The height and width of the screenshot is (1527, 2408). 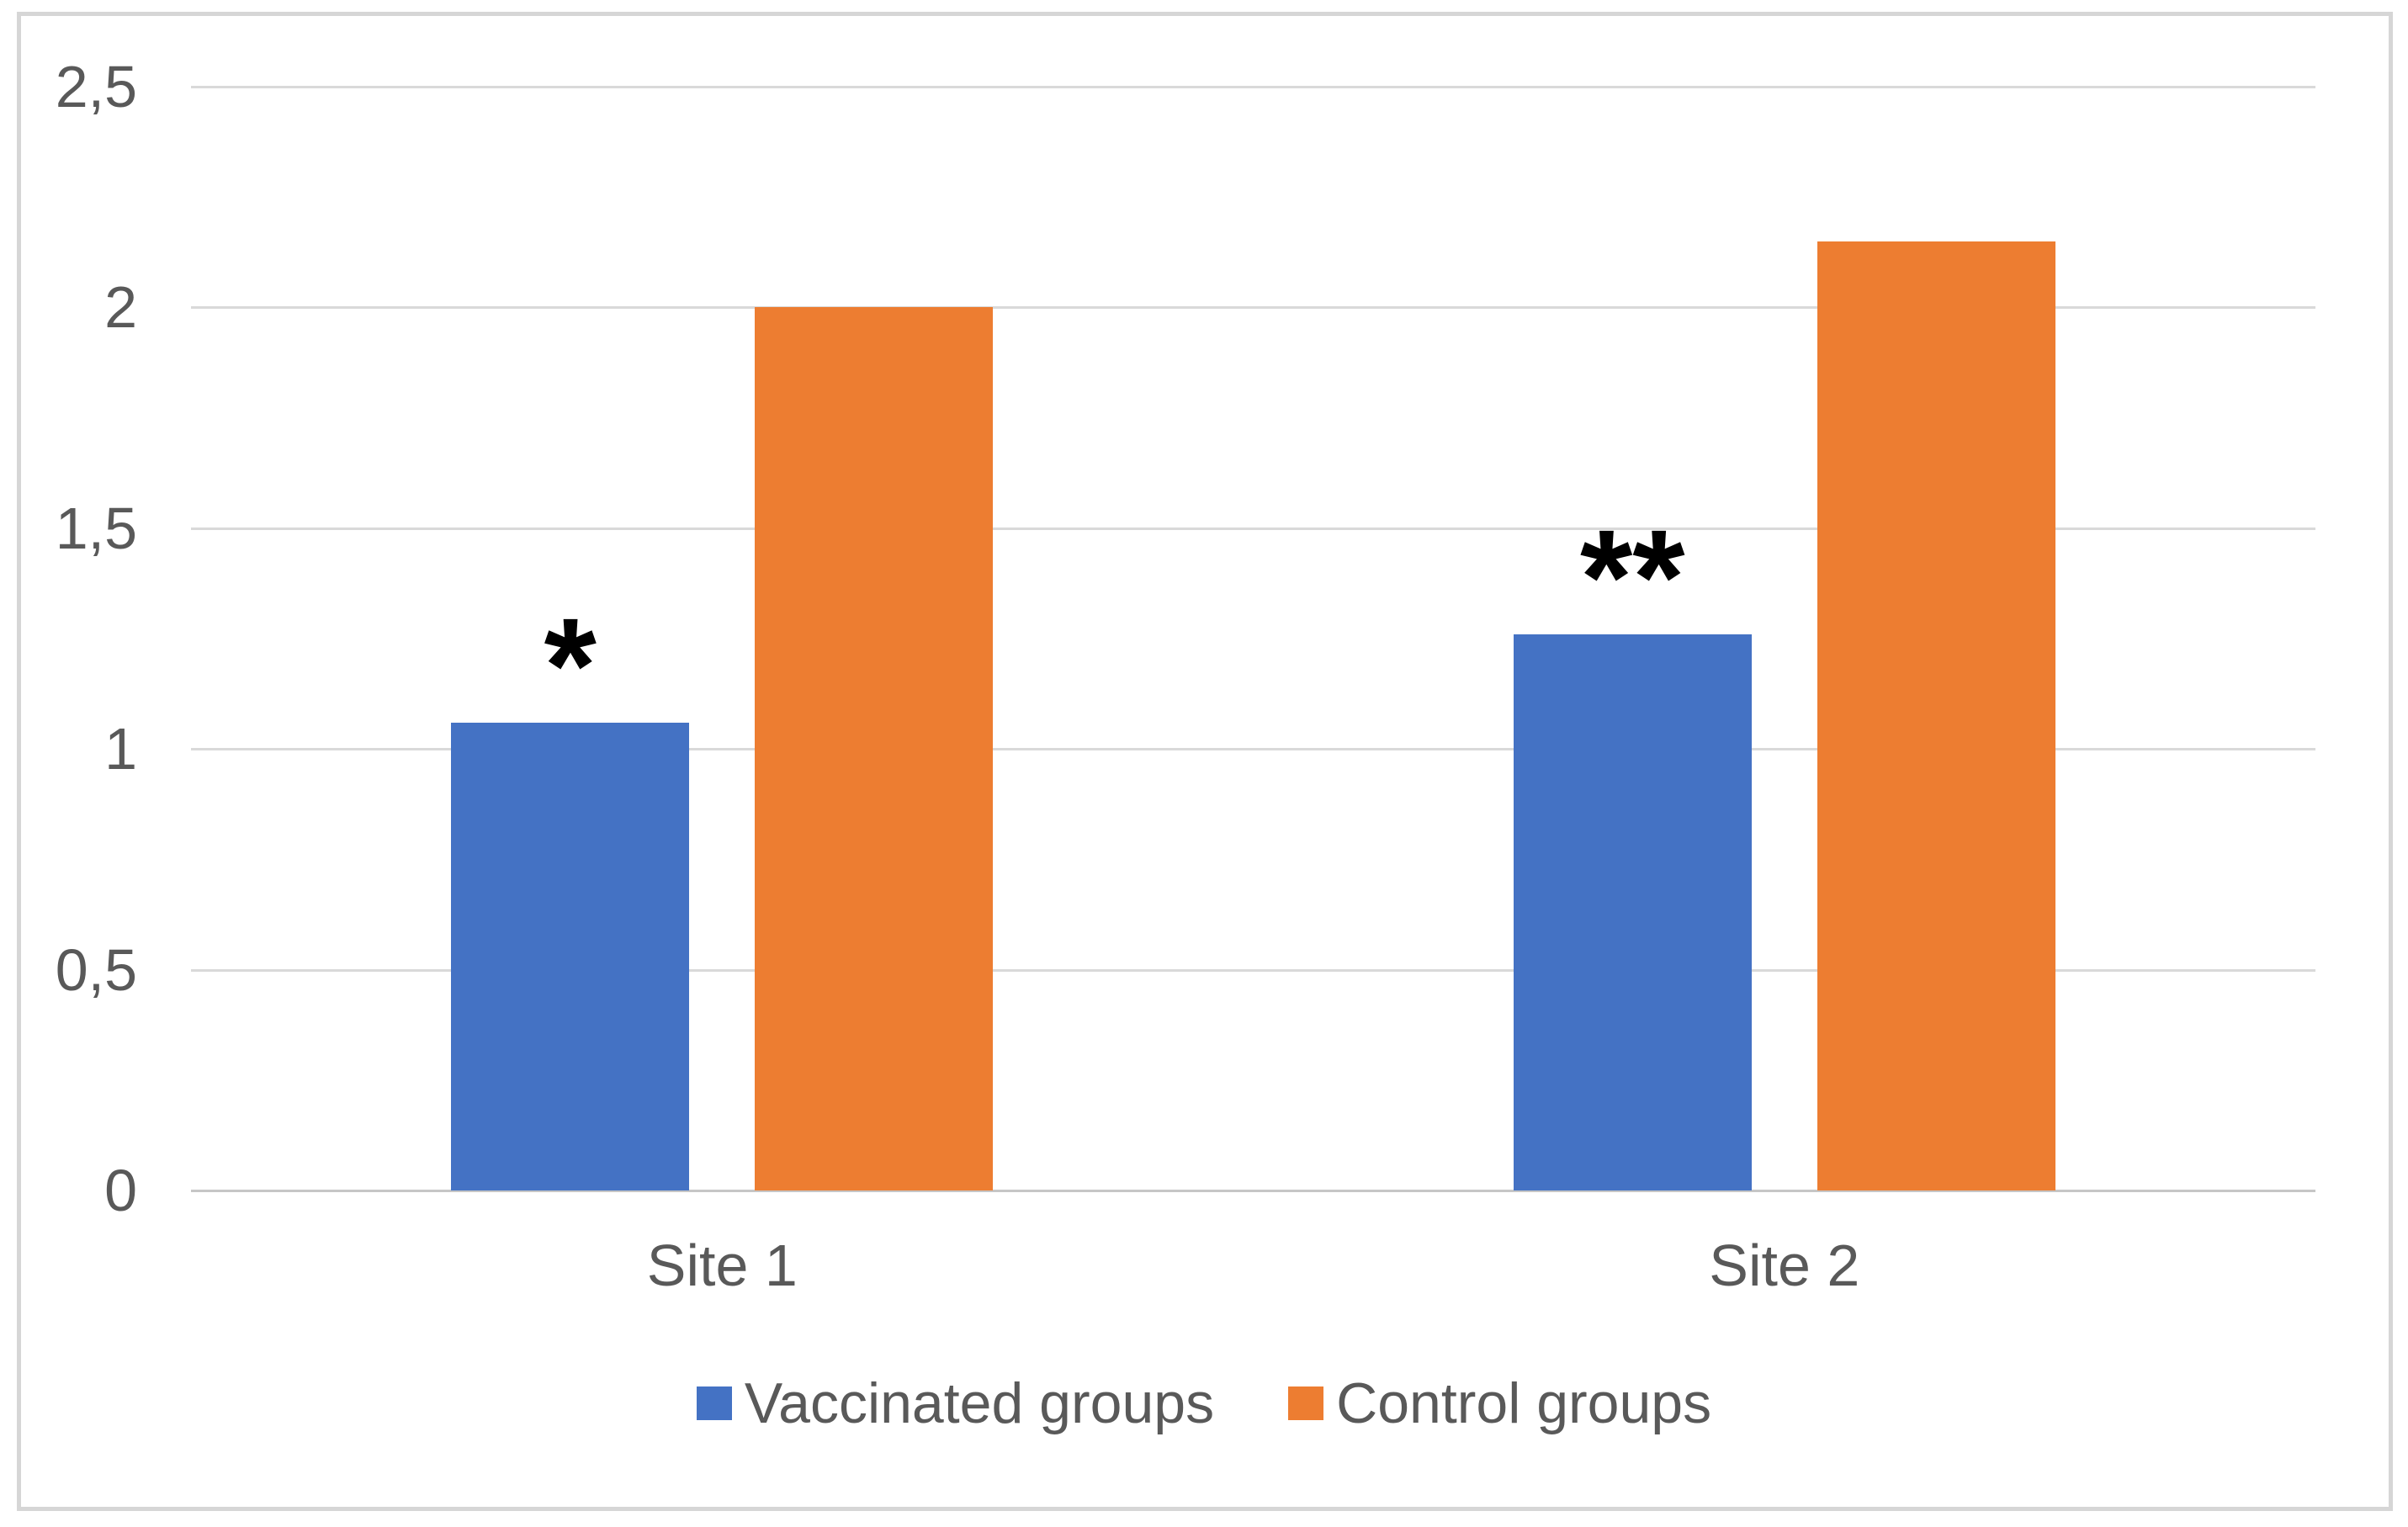 I want to click on legend: Vaccinated groups Control groups, so click(x=1204, y=1403).